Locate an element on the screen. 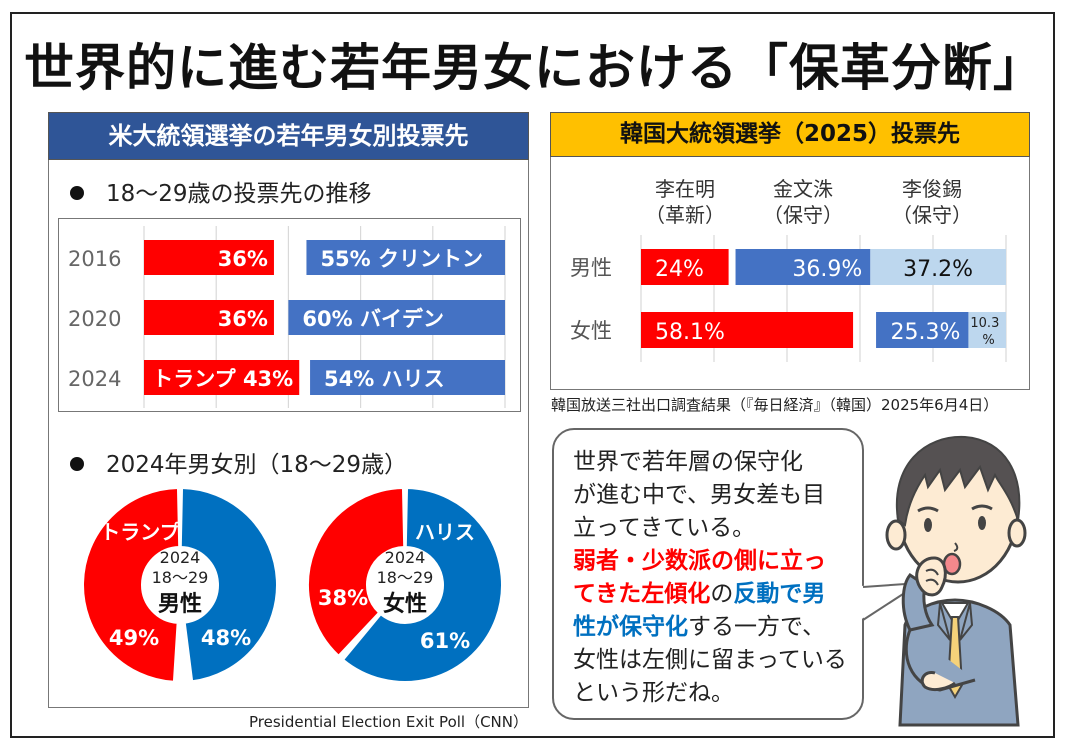 Image resolution: width=1068 pixels, height=751 pixels. bubble-line: 立ってきている。 is located at coordinates (664, 528).